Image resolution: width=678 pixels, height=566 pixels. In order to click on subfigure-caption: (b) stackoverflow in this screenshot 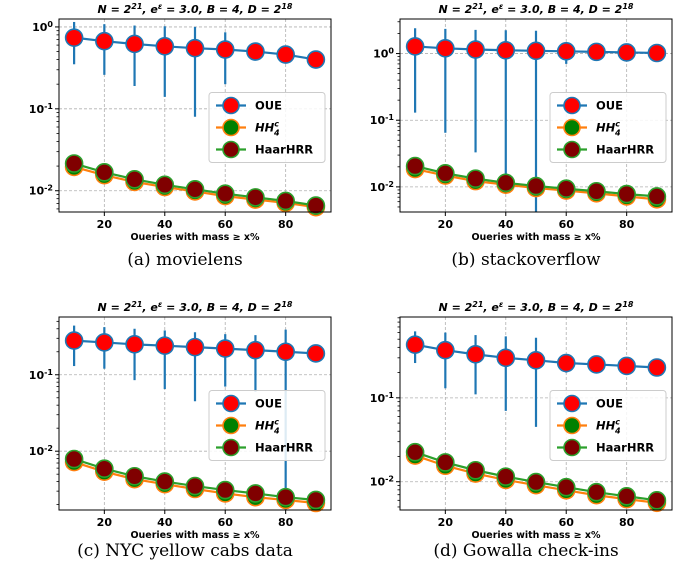, I will do `click(526, 260)`.